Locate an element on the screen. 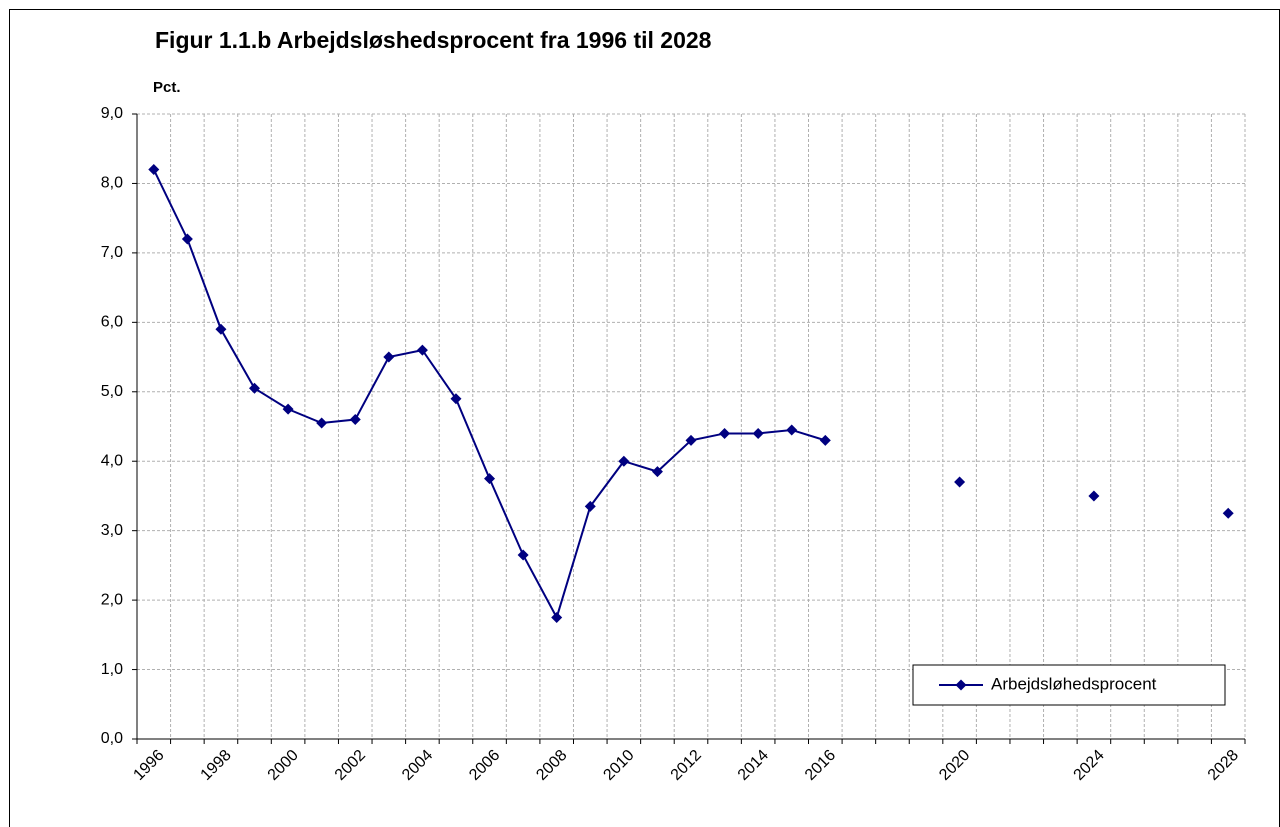 The image size is (1280, 827). y-tick-label: 4,0 is located at coordinates (112, 460).